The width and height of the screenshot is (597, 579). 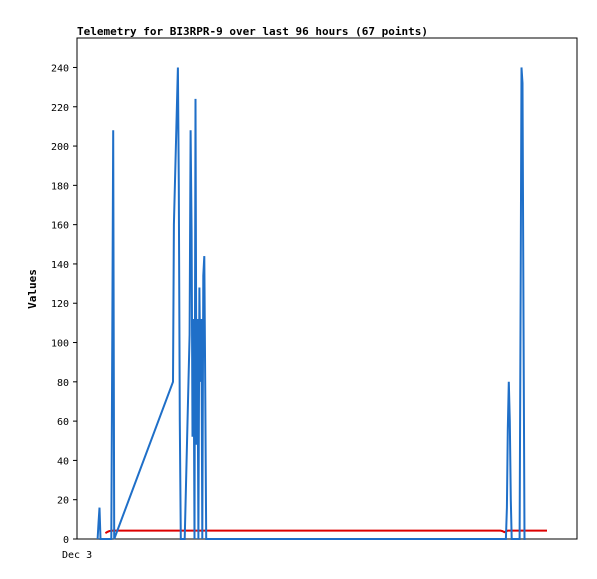 I want to click on y-tick-label: 0, so click(x=66, y=540).